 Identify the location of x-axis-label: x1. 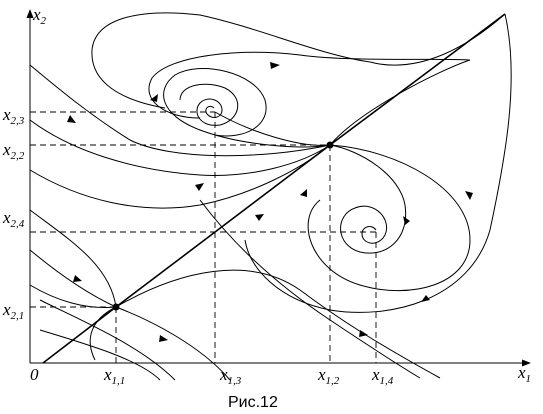
(524, 374).